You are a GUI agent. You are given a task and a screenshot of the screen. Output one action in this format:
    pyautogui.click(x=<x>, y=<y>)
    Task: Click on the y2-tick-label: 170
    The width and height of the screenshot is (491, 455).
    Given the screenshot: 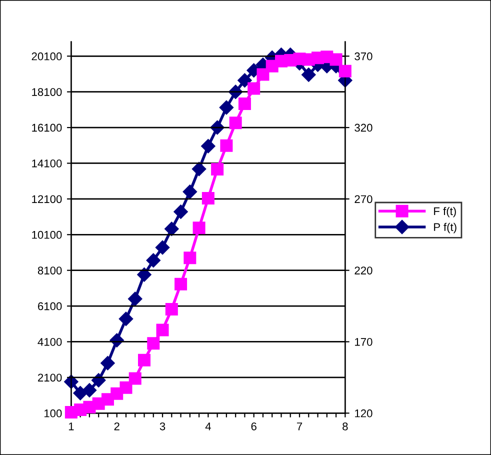 What is the action you would take?
    pyautogui.click(x=363, y=342)
    